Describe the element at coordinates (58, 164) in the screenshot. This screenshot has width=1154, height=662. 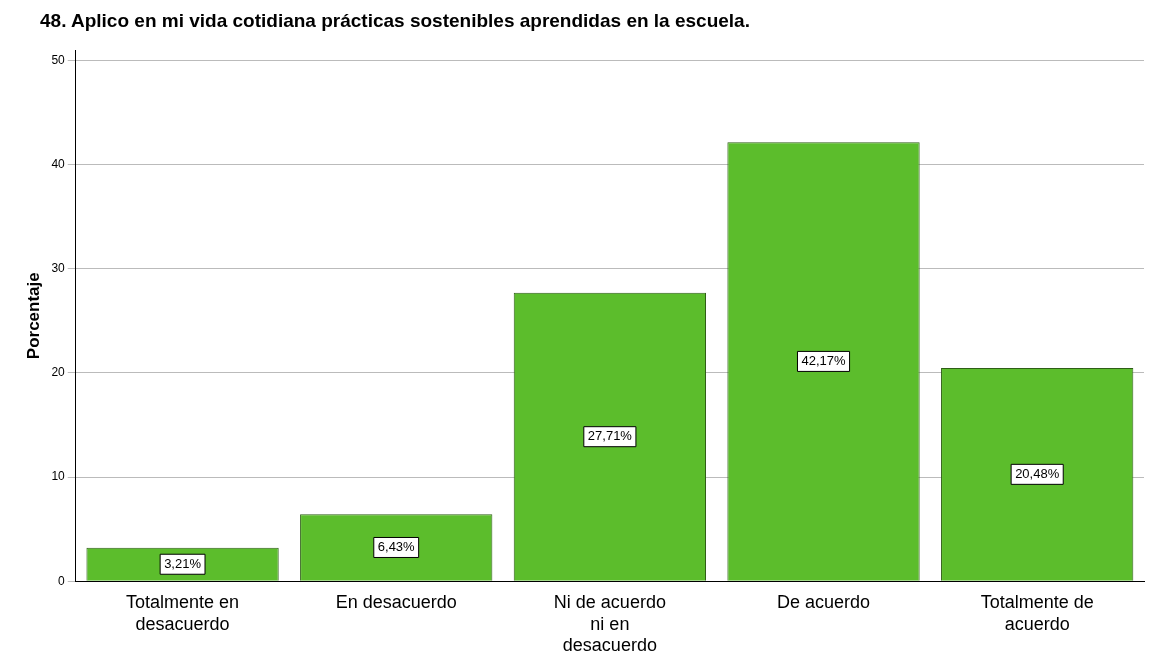
I see `y-tick-label: 40` at that location.